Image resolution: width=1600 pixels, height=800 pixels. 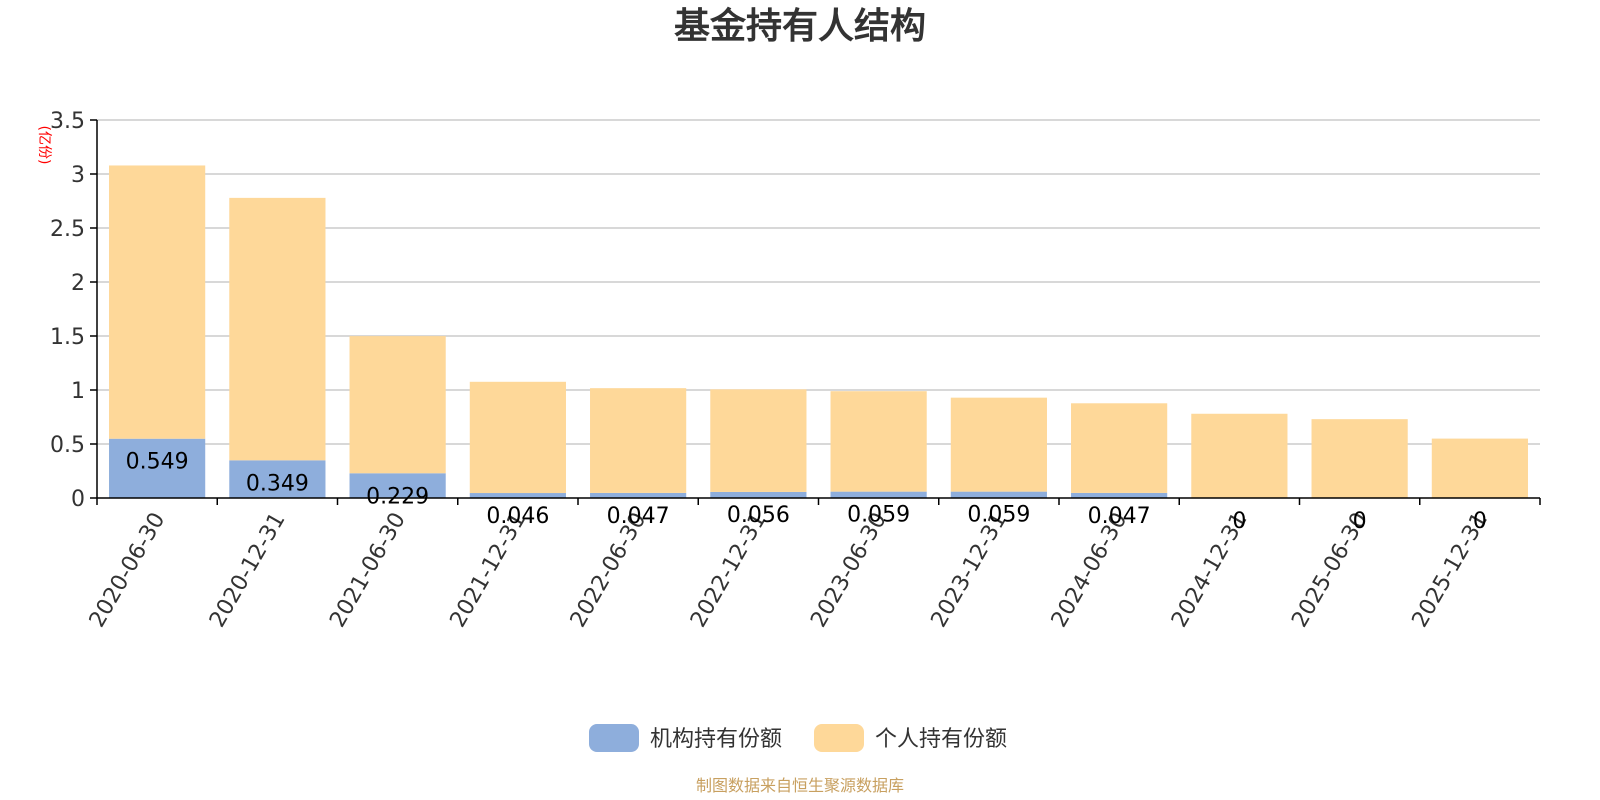 I want to click on data-label-institutional: 0.056, so click(x=758, y=515).